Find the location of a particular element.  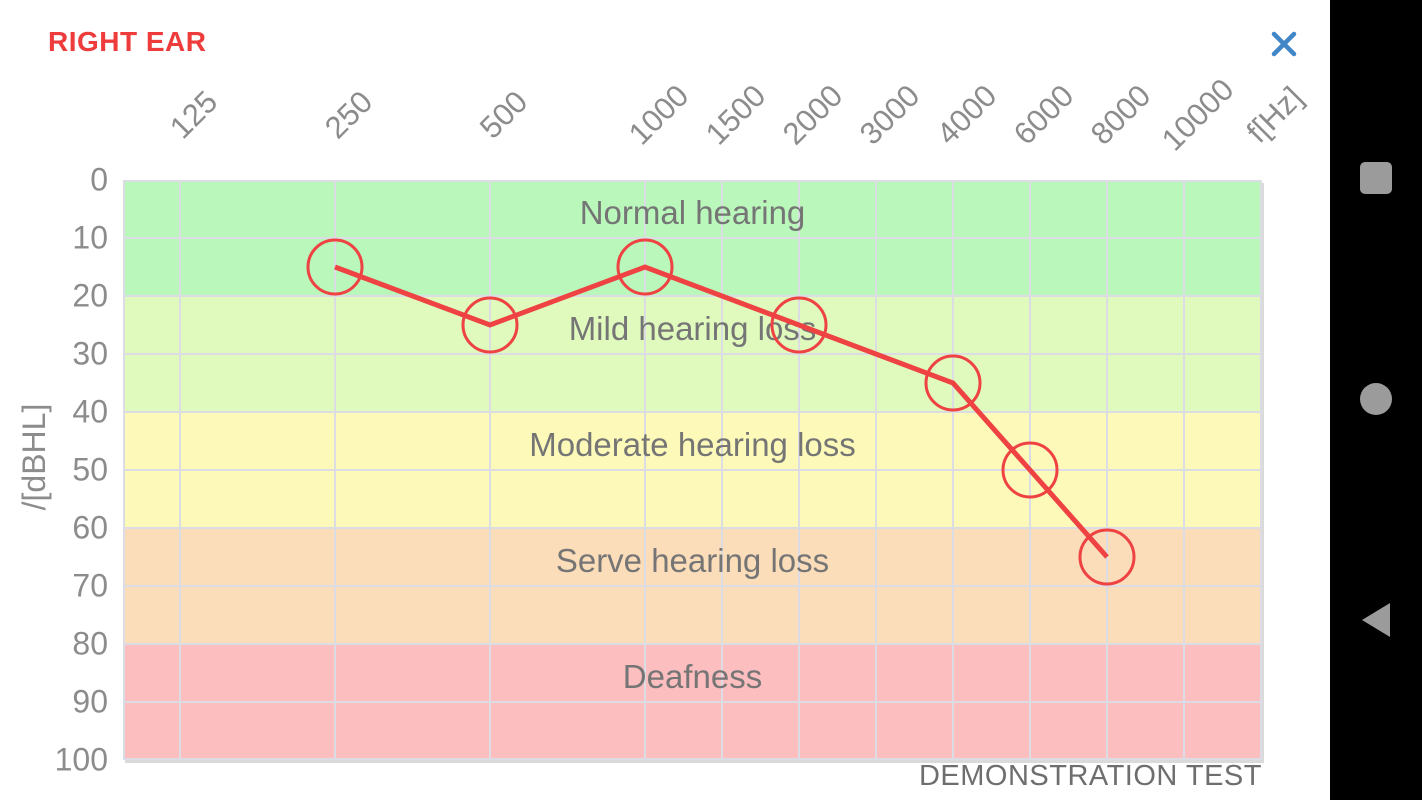

data-point-1000hz is located at coordinates (645, 267).